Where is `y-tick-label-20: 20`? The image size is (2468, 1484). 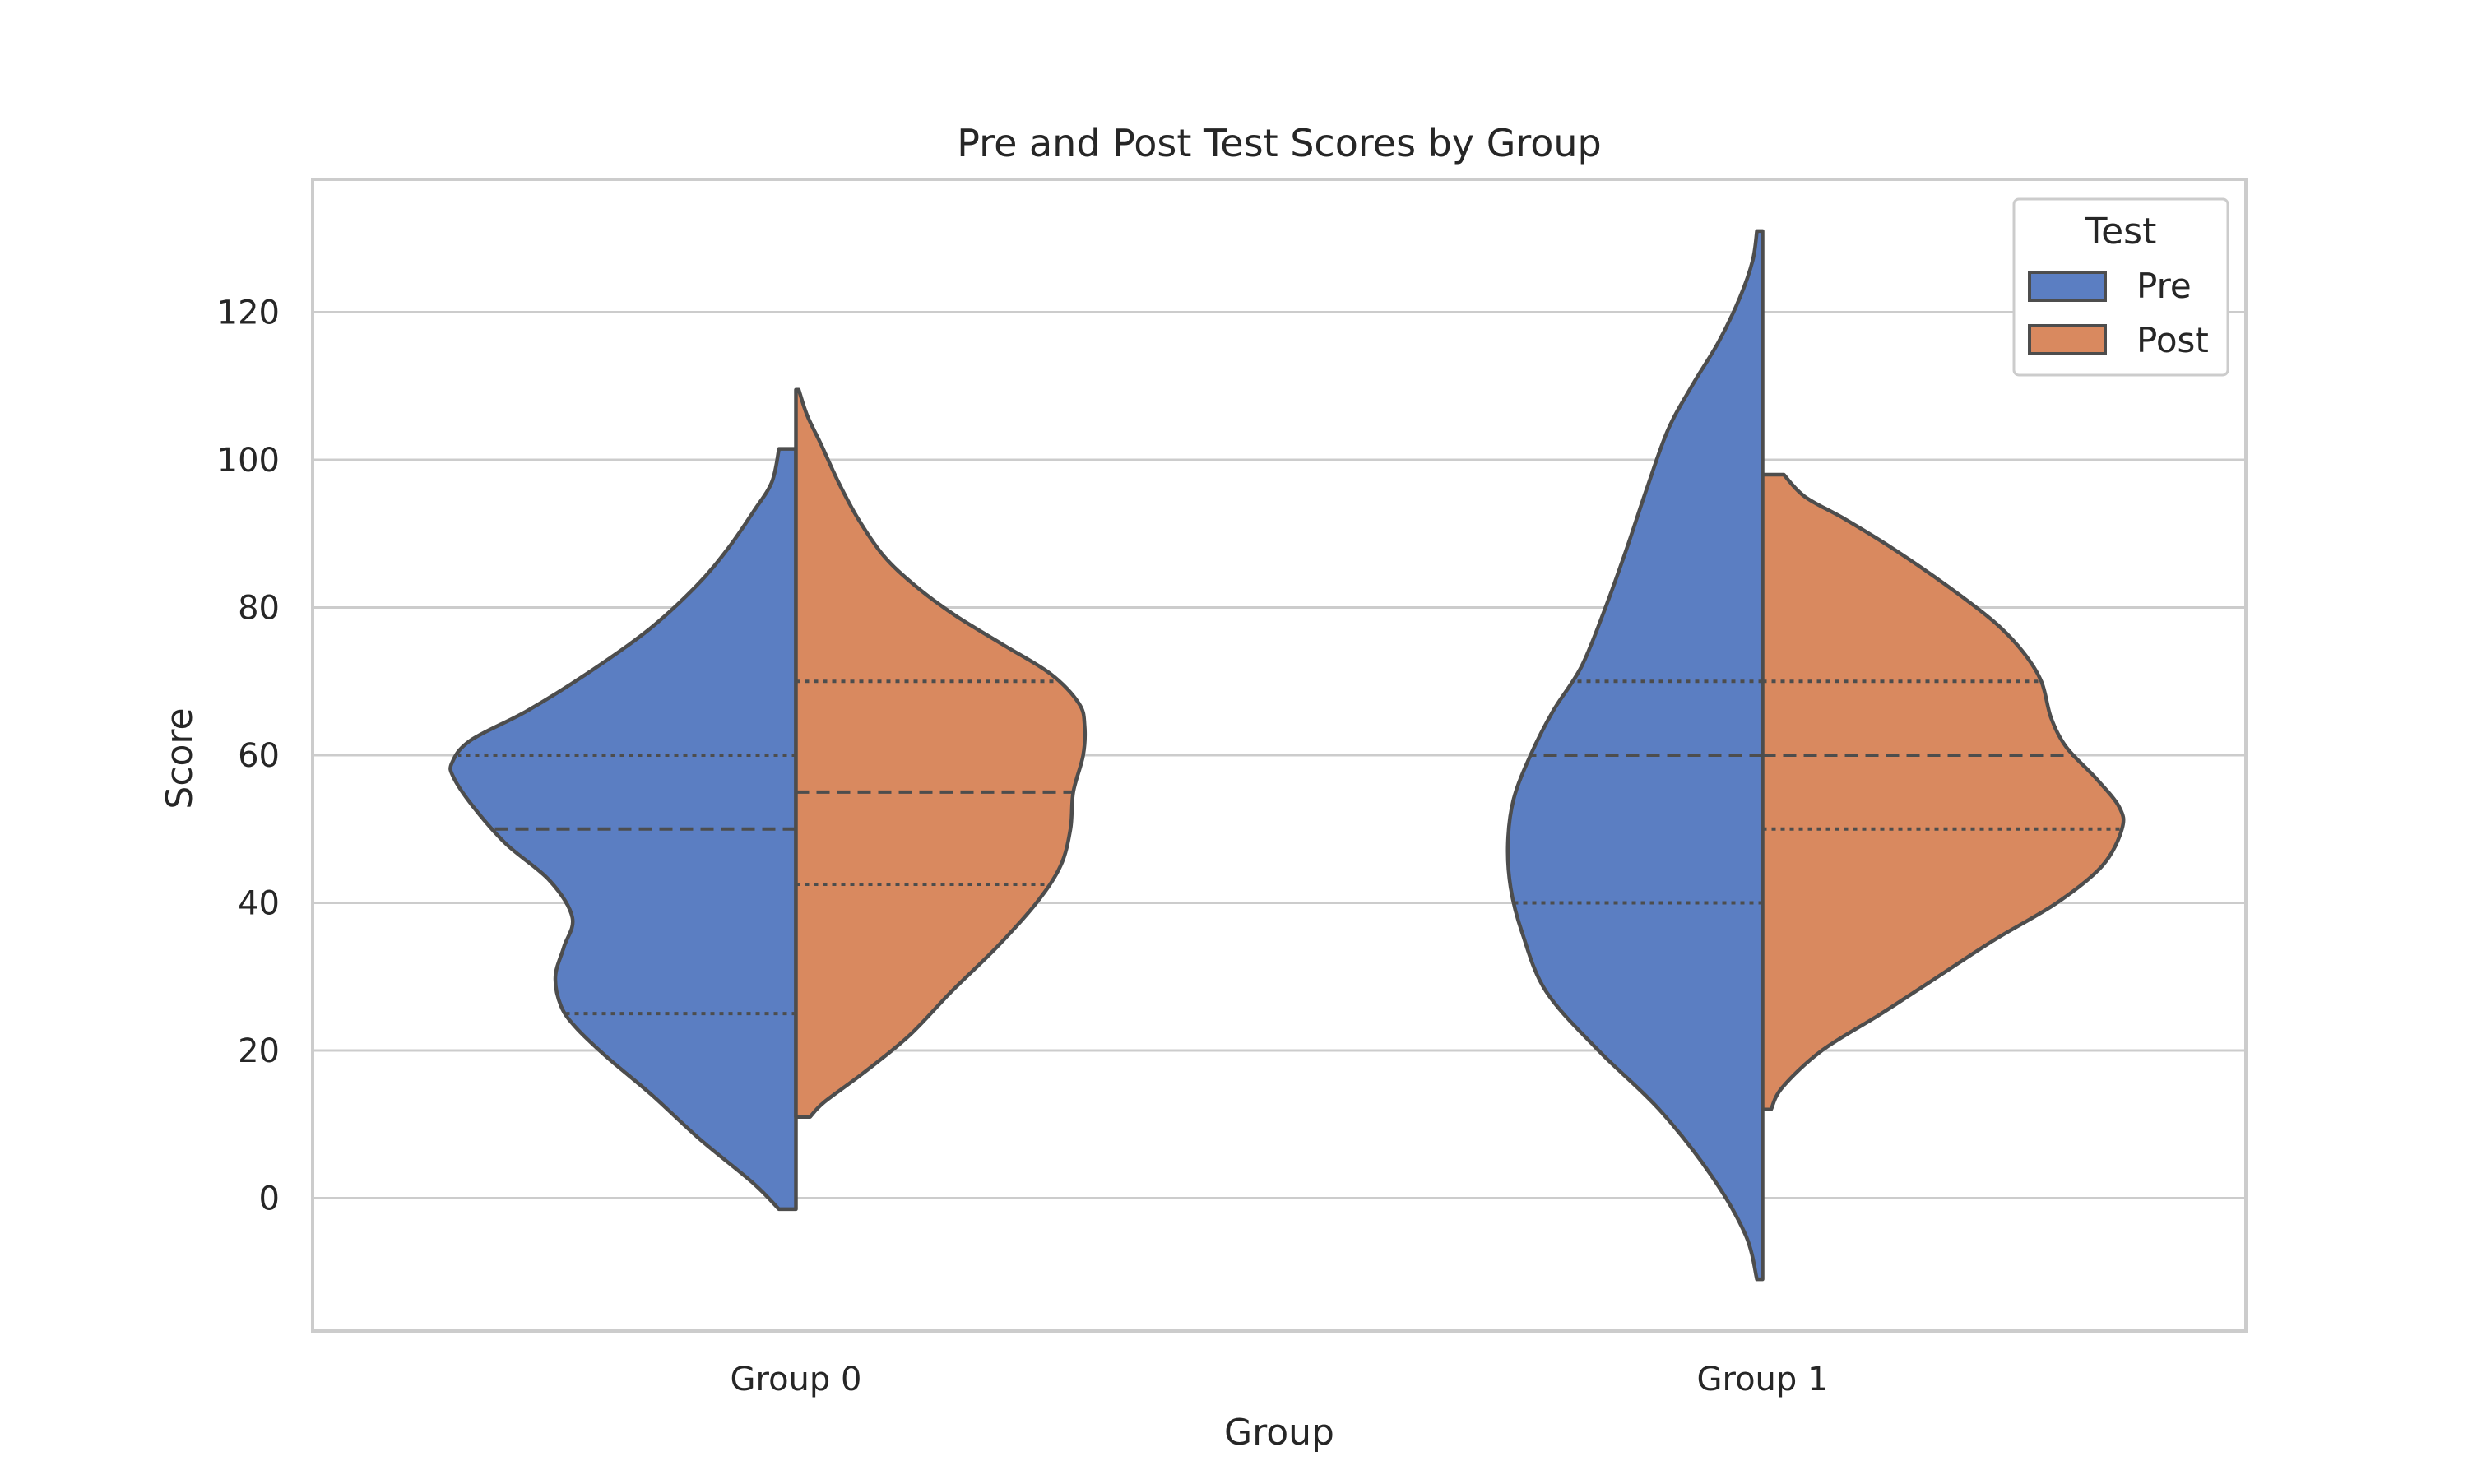 y-tick-label-20: 20 is located at coordinates (259, 1051).